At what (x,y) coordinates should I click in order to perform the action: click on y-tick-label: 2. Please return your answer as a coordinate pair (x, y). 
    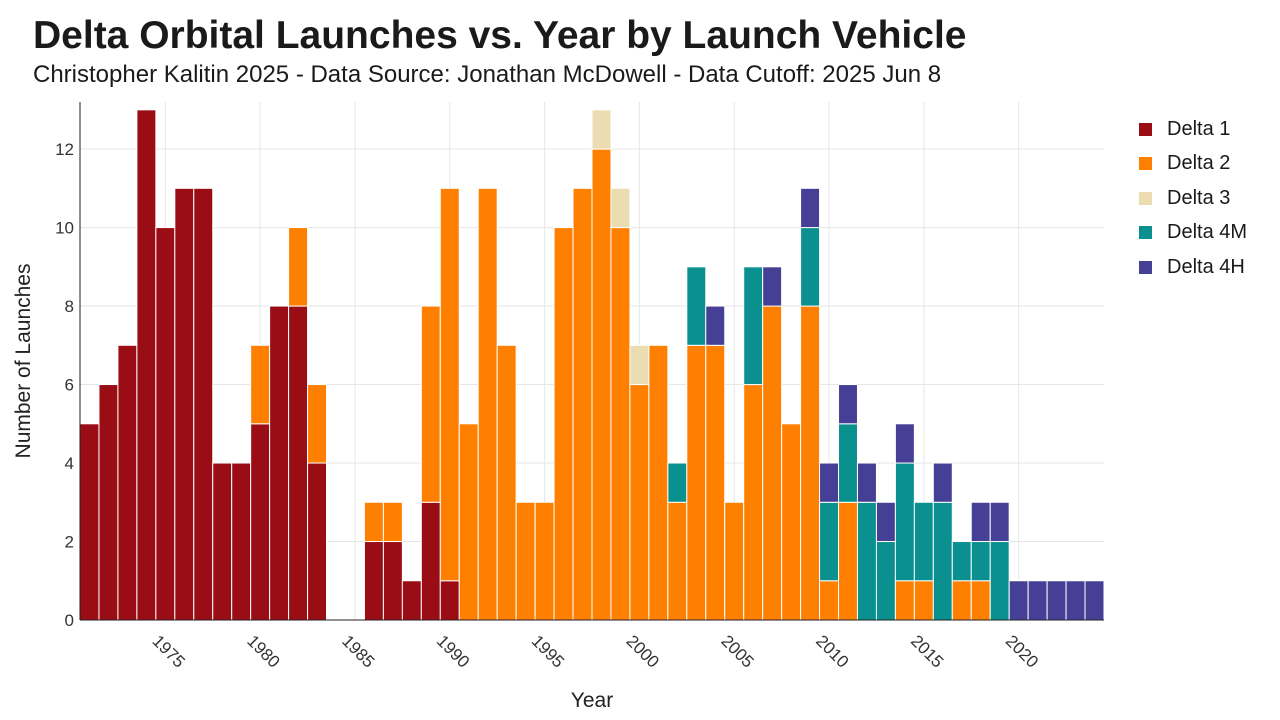
    Looking at the image, I should click on (69, 542).